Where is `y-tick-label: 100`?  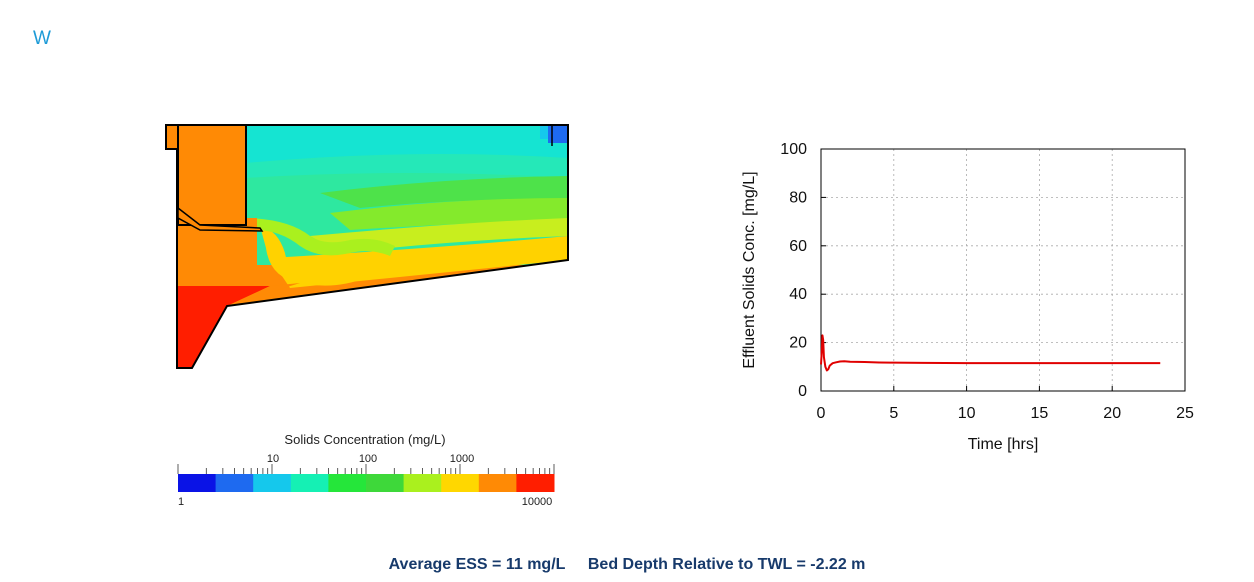
y-tick-label: 100 is located at coordinates (793, 149).